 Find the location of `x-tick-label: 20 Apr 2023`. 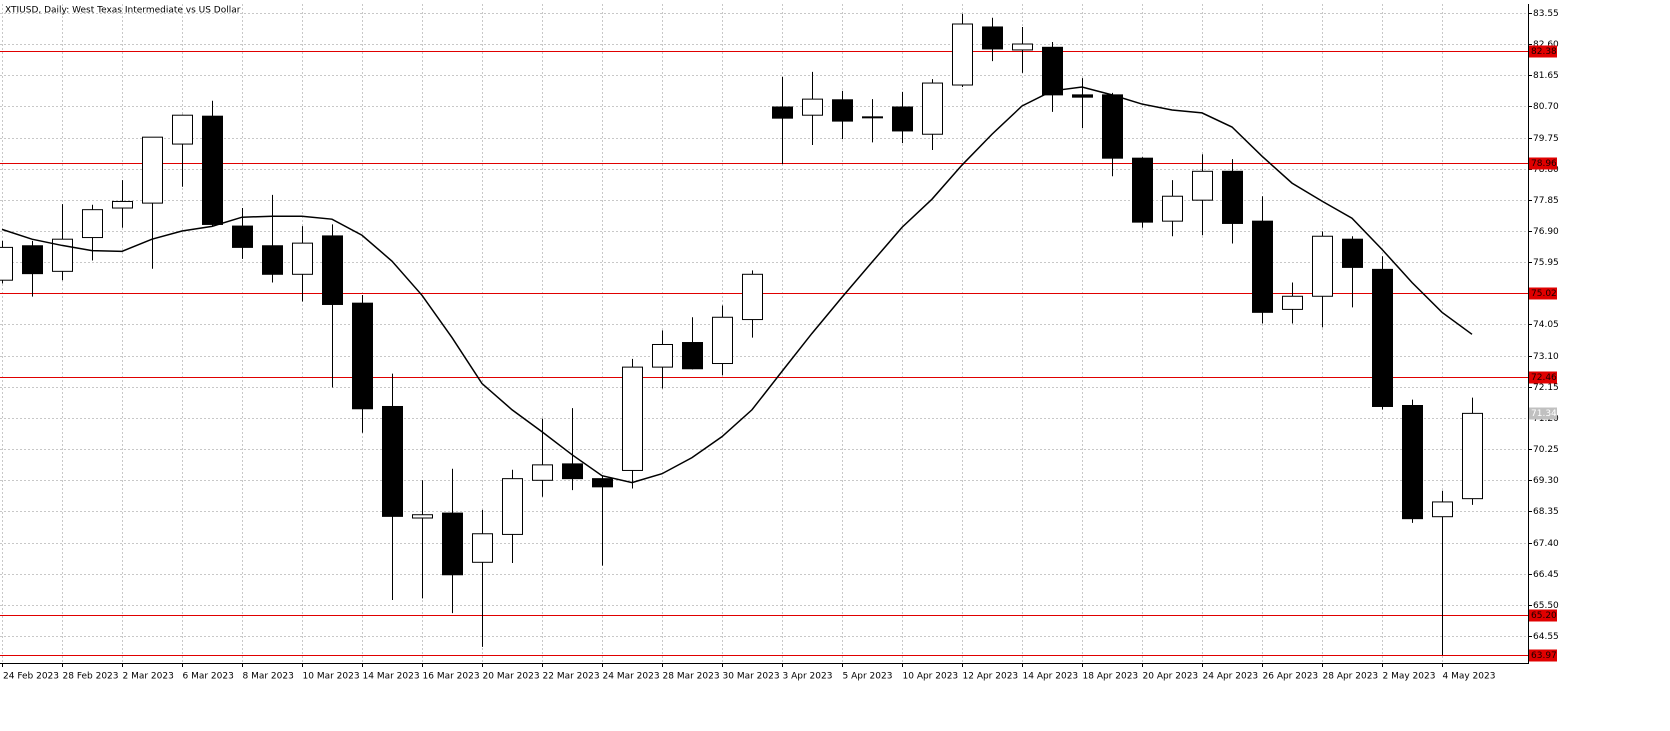

x-tick-label: 20 Apr 2023 is located at coordinates (1171, 677).